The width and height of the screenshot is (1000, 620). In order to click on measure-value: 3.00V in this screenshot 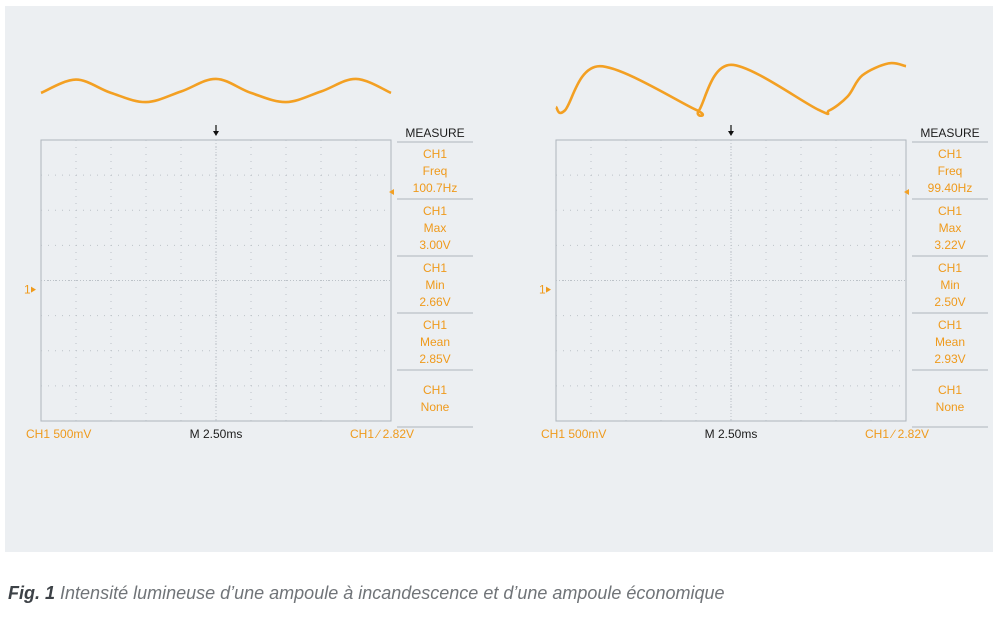, I will do `click(434, 245)`.